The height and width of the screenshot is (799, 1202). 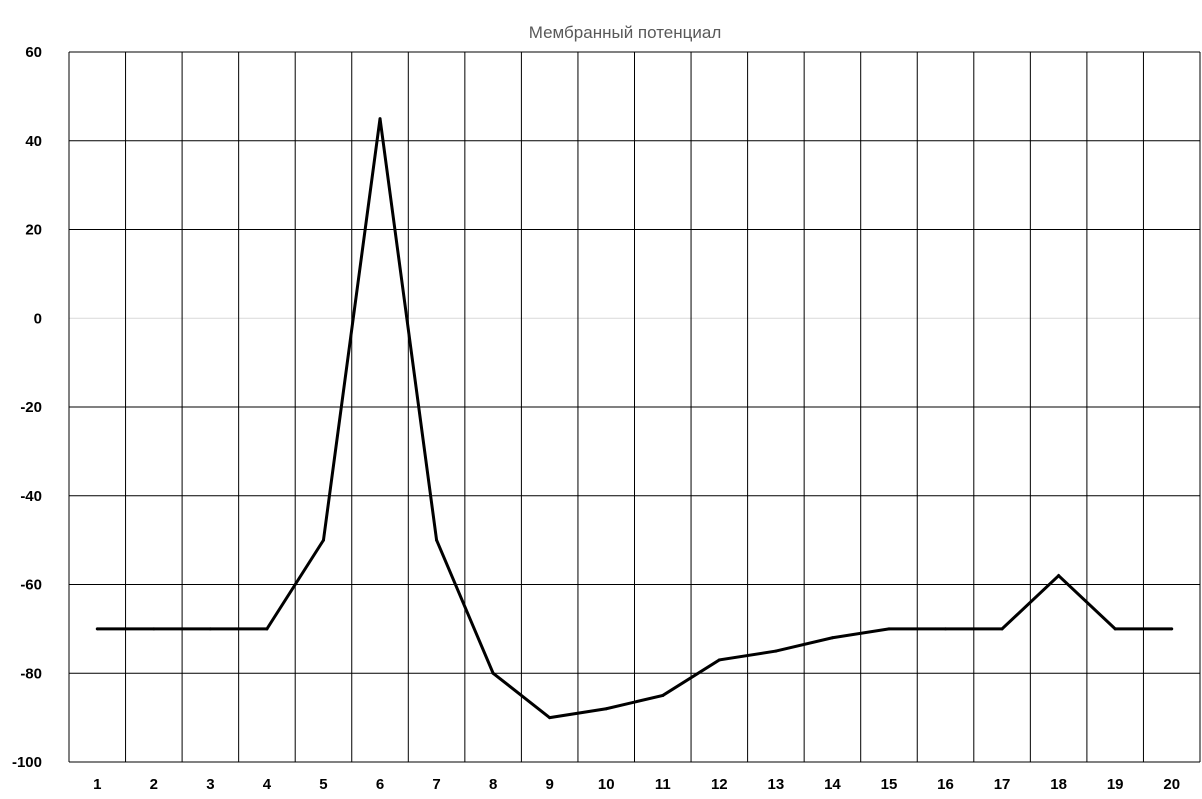 What do you see at coordinates (31, 496) in the screenshot?
I see `y-tick-label: -40` at bounding box center [31, 496].